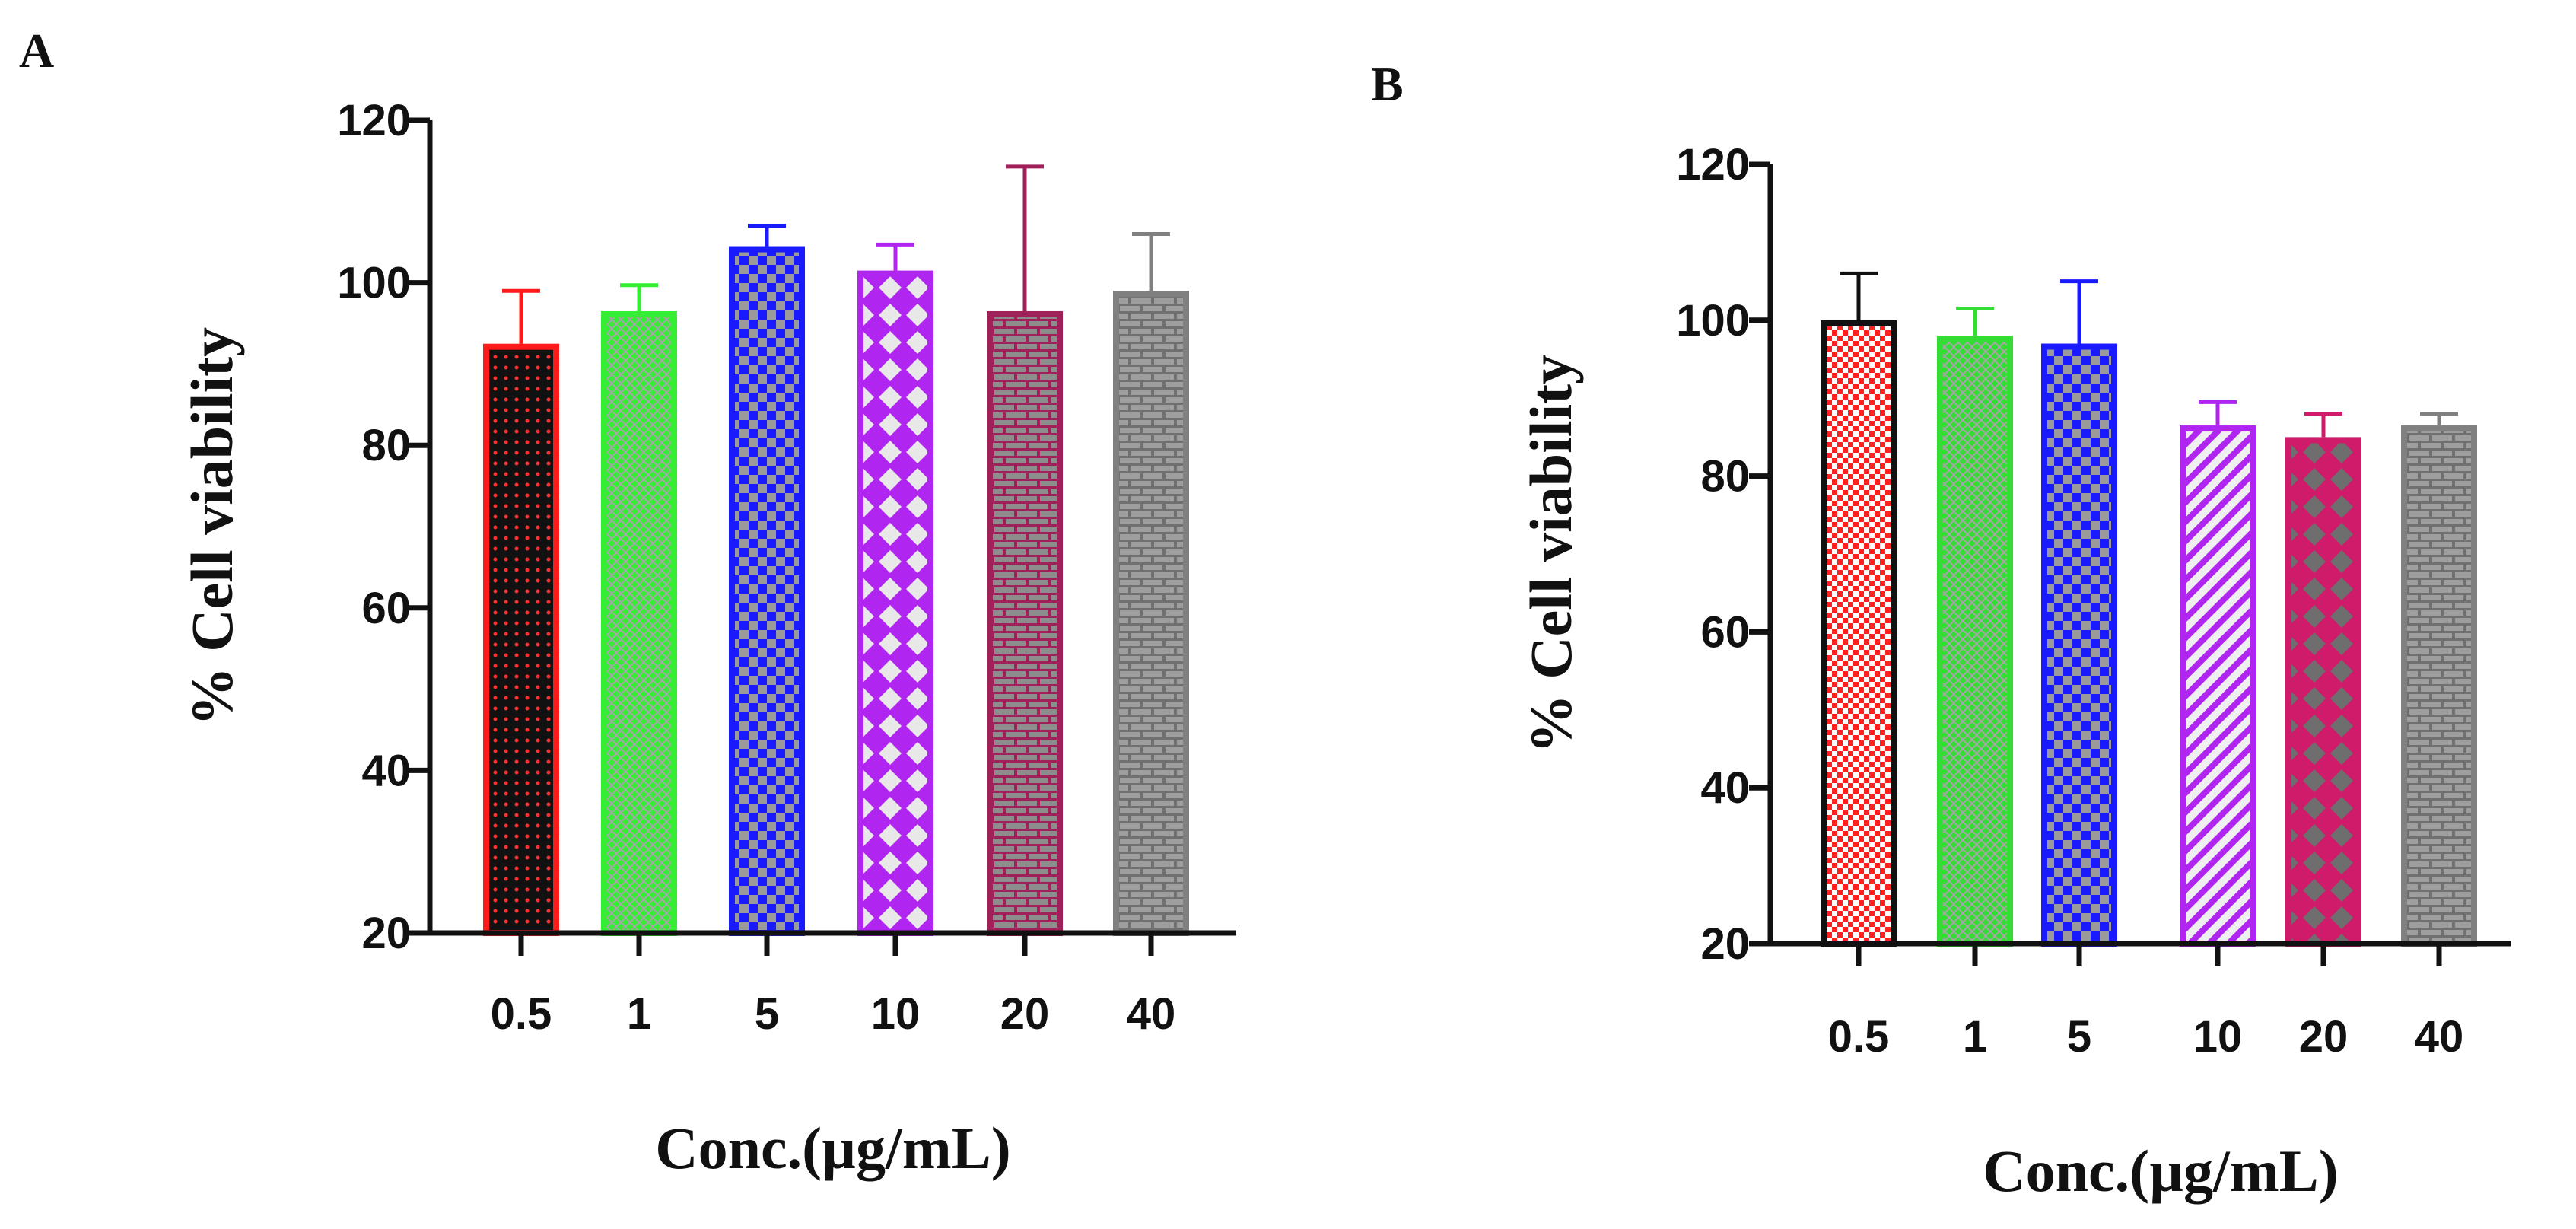  What do you see at coordinates (36, 51) in the screenshot?
I see `panel-letter-a: A` at bounding box center [36, 51].